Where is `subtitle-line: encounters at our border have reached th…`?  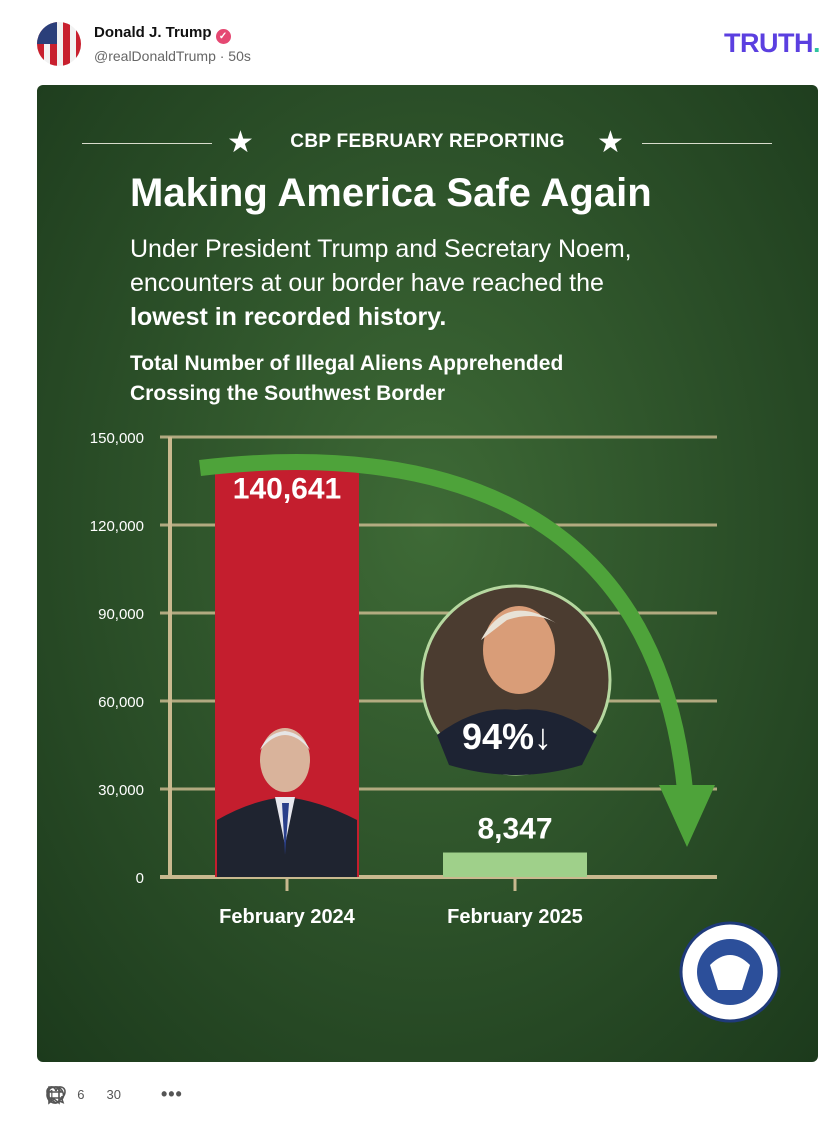 subtitle-line: encounters at our border have reached th… is located at coordinates (367, 283).